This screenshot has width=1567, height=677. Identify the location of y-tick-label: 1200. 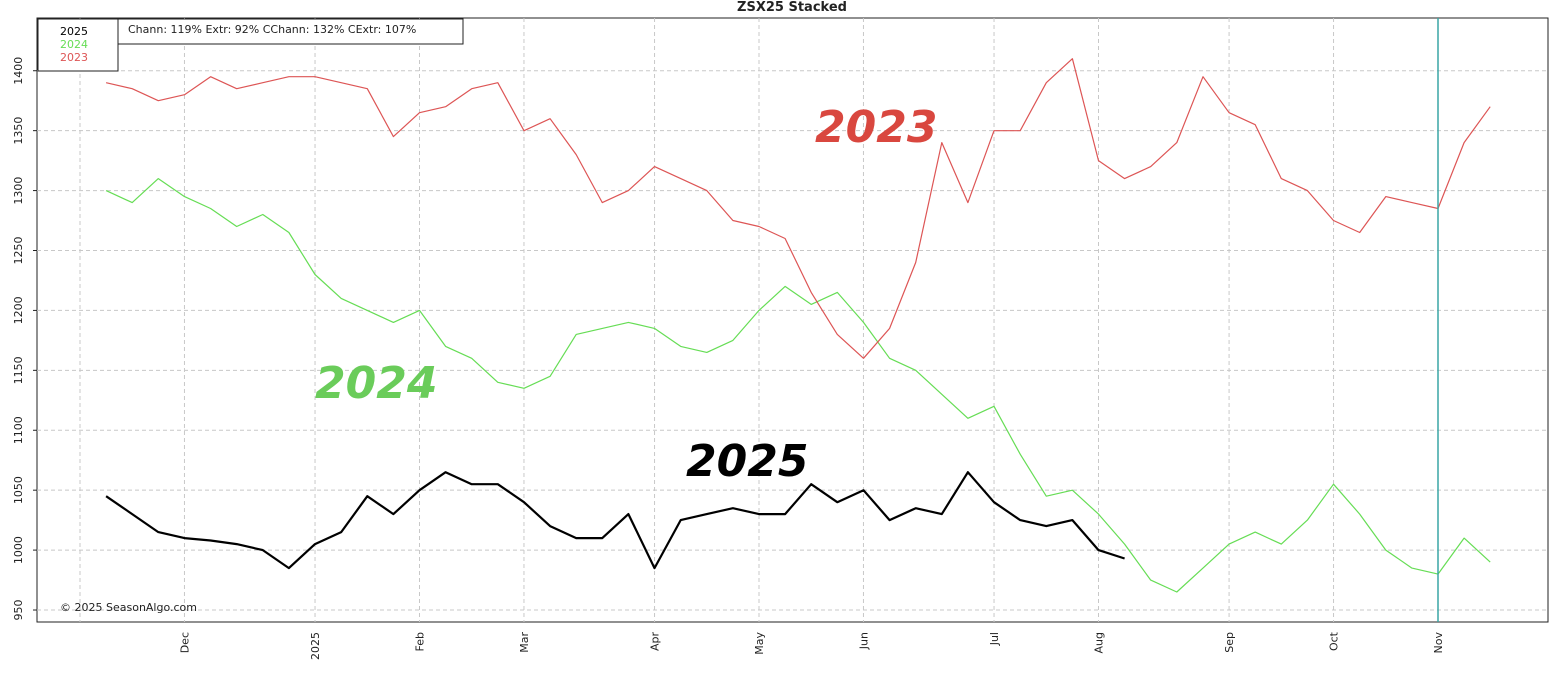
(18, 310).